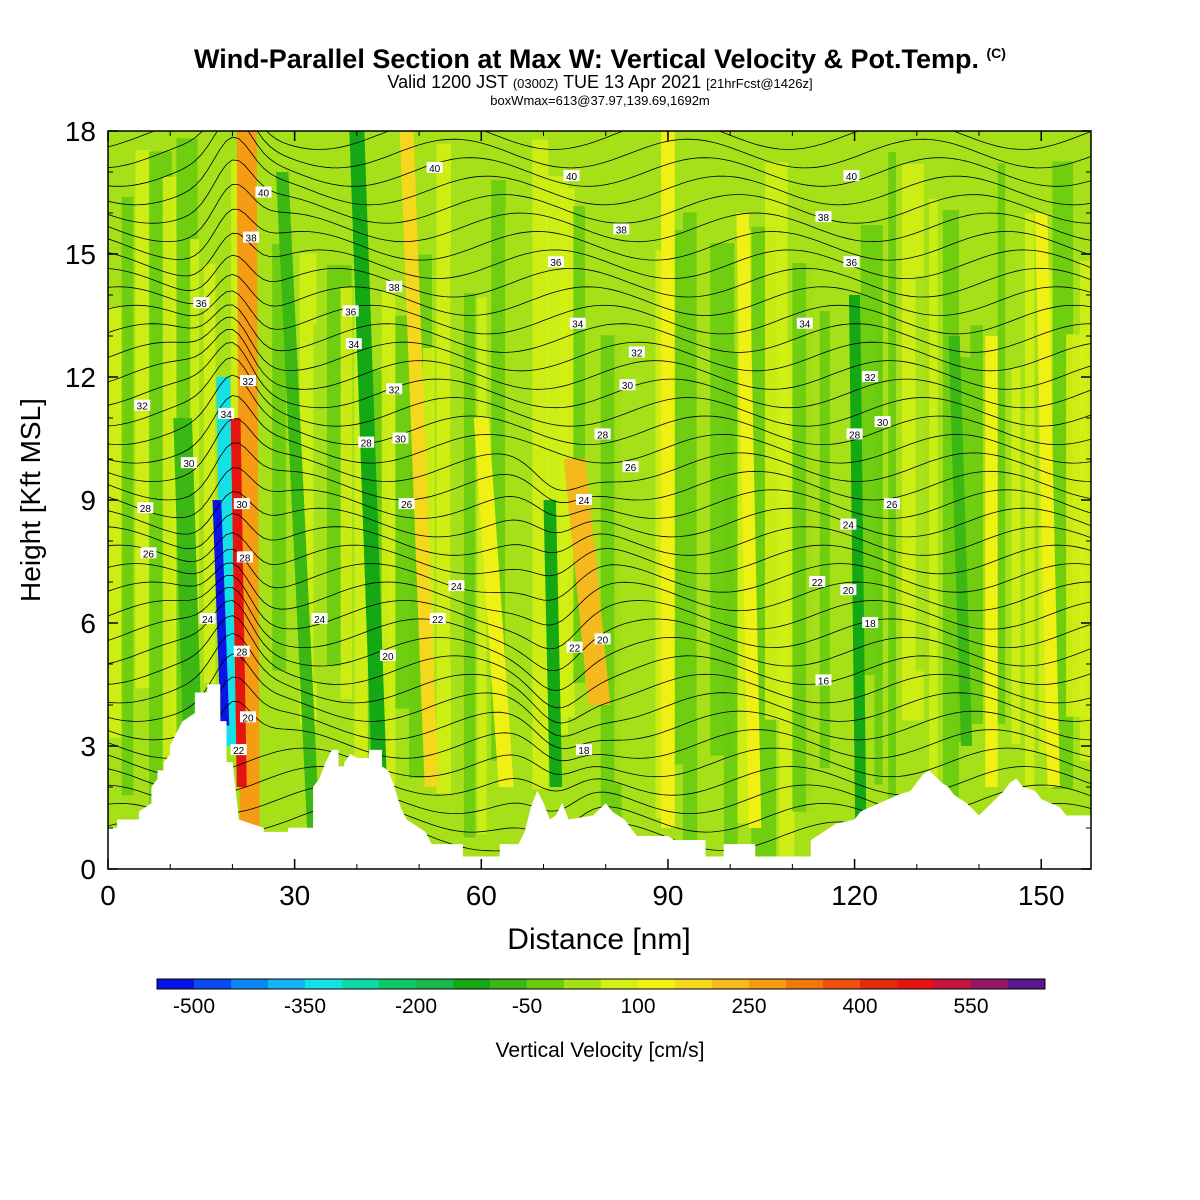  What do you see at coordinates (852, 177) in the screenshot?
I see `contour-label-text: 40` at bounding box center [852, 177].